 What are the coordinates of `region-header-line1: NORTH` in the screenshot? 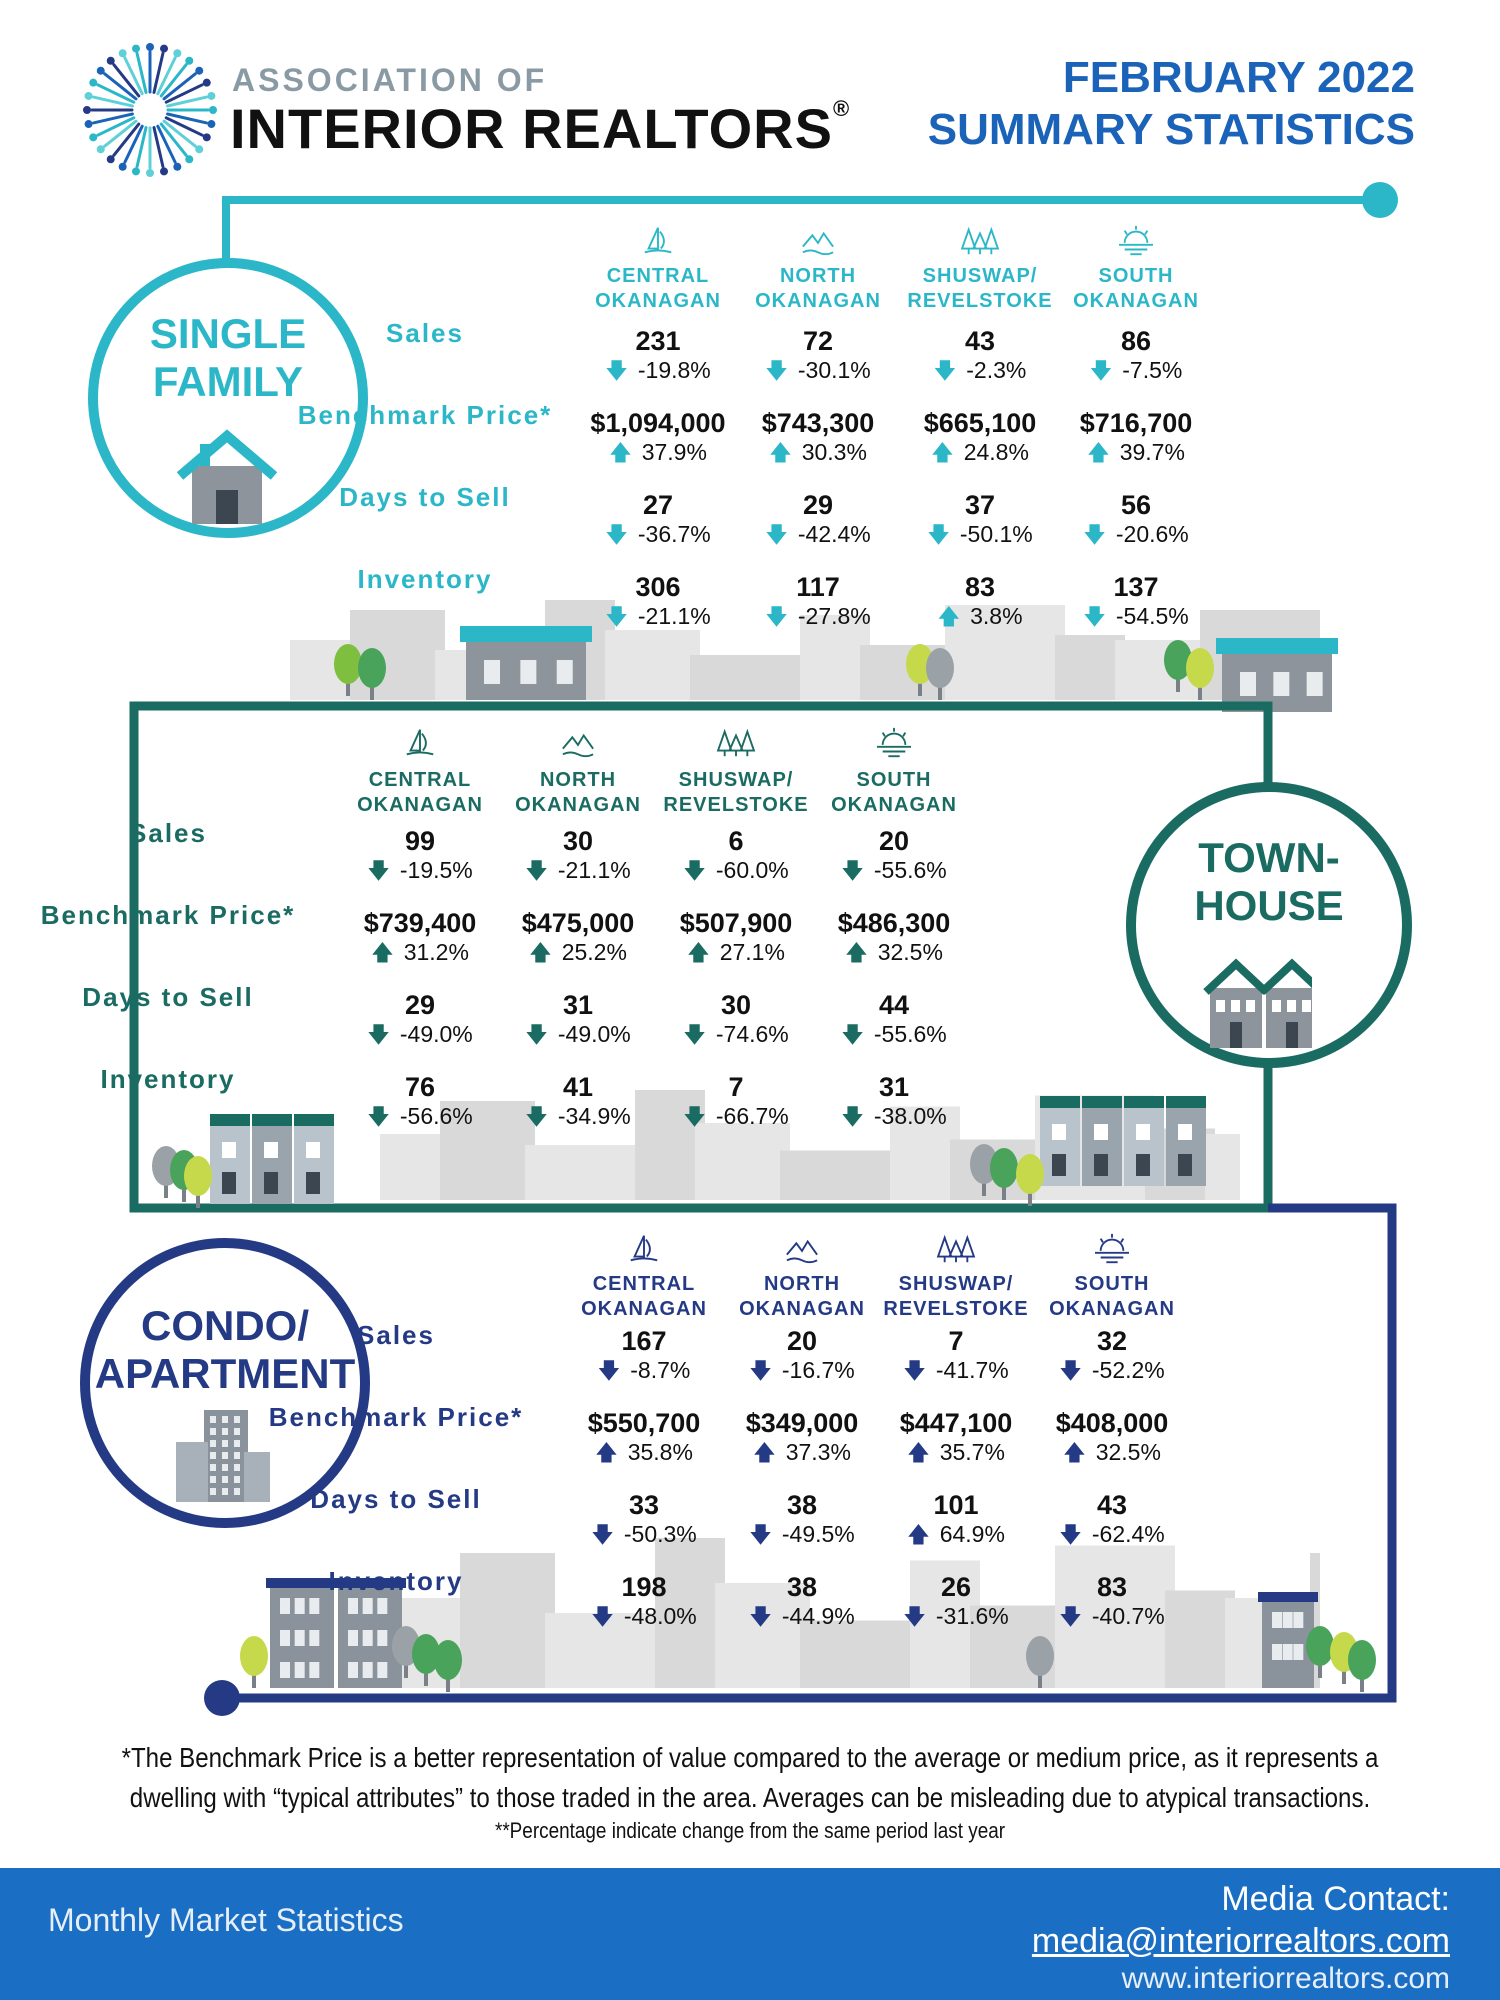 It's located at (818, 276).